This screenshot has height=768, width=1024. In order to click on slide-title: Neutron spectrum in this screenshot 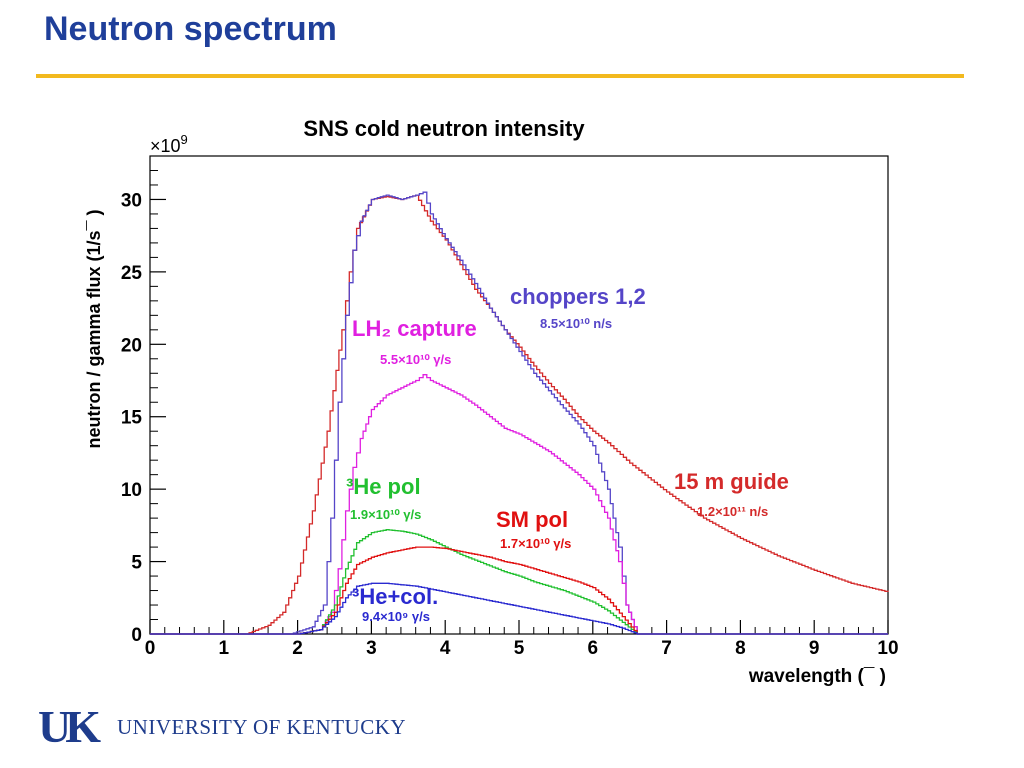, I will do `click(190, 29)`.